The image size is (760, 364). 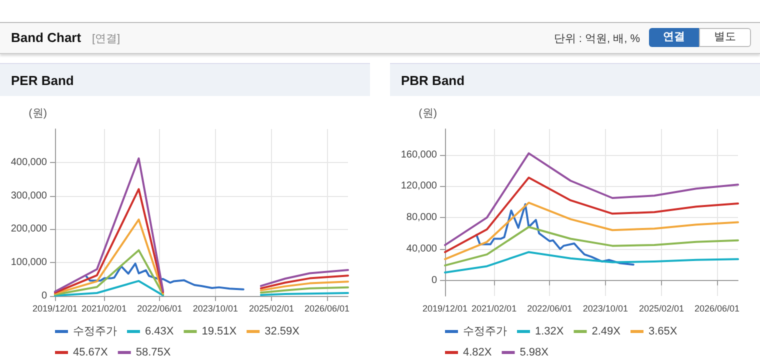 What do you see at coordinates (535, 352) in the screenshot?
I see `legend-label: 5.98X` at bounding box center [535, 352].